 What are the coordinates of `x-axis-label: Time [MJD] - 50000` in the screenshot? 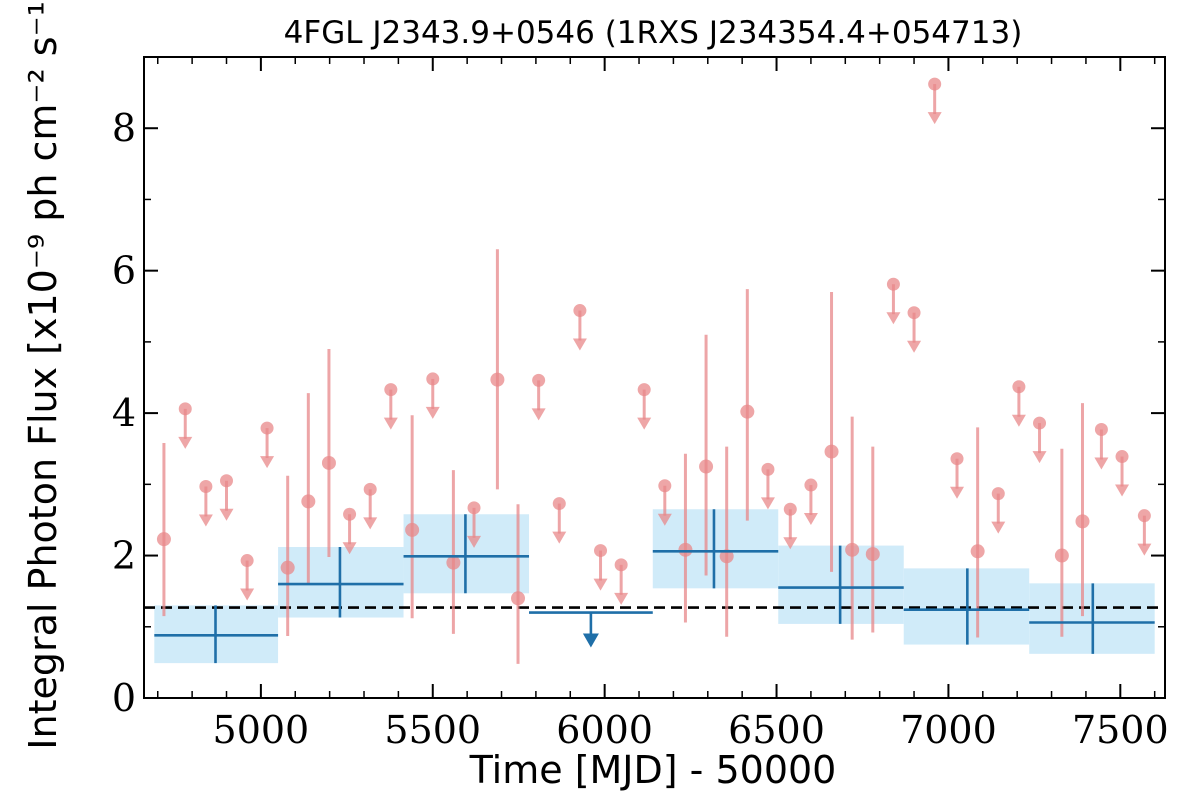 It's located at (653, 770).